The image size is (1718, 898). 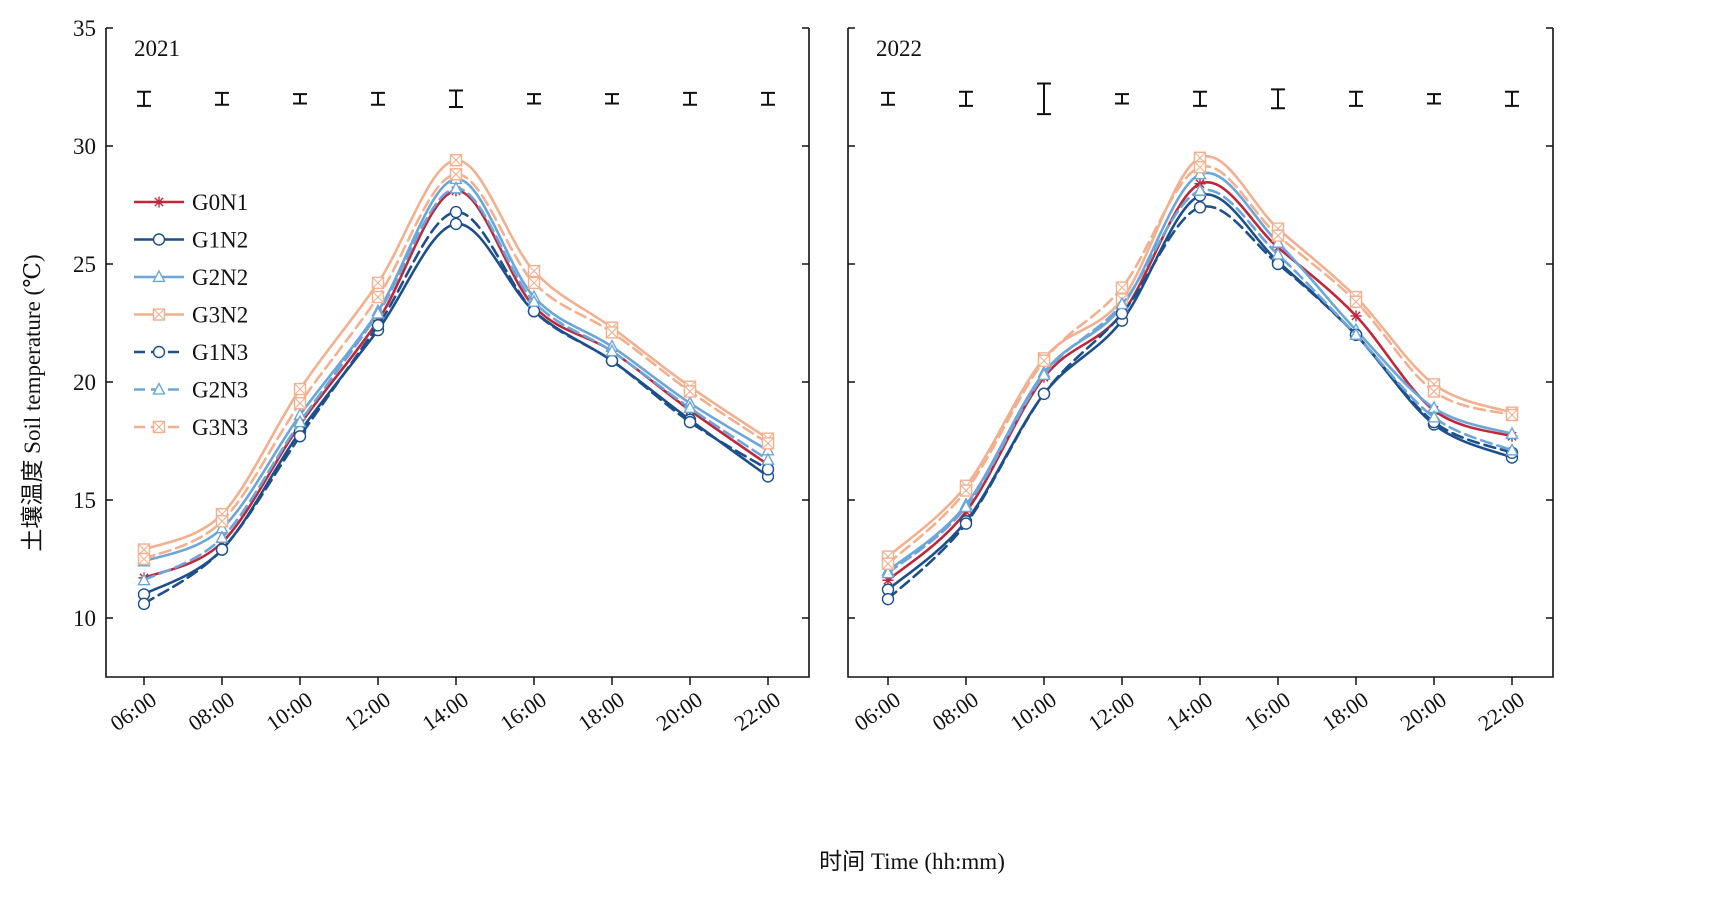 What do you see at coordinates (191, 315) in the screenshot?
I see `legend: G0N1 G1N2 G2N2 G3N2 G1N3 G2N3 G3N3` at bounding box center [191, 315].